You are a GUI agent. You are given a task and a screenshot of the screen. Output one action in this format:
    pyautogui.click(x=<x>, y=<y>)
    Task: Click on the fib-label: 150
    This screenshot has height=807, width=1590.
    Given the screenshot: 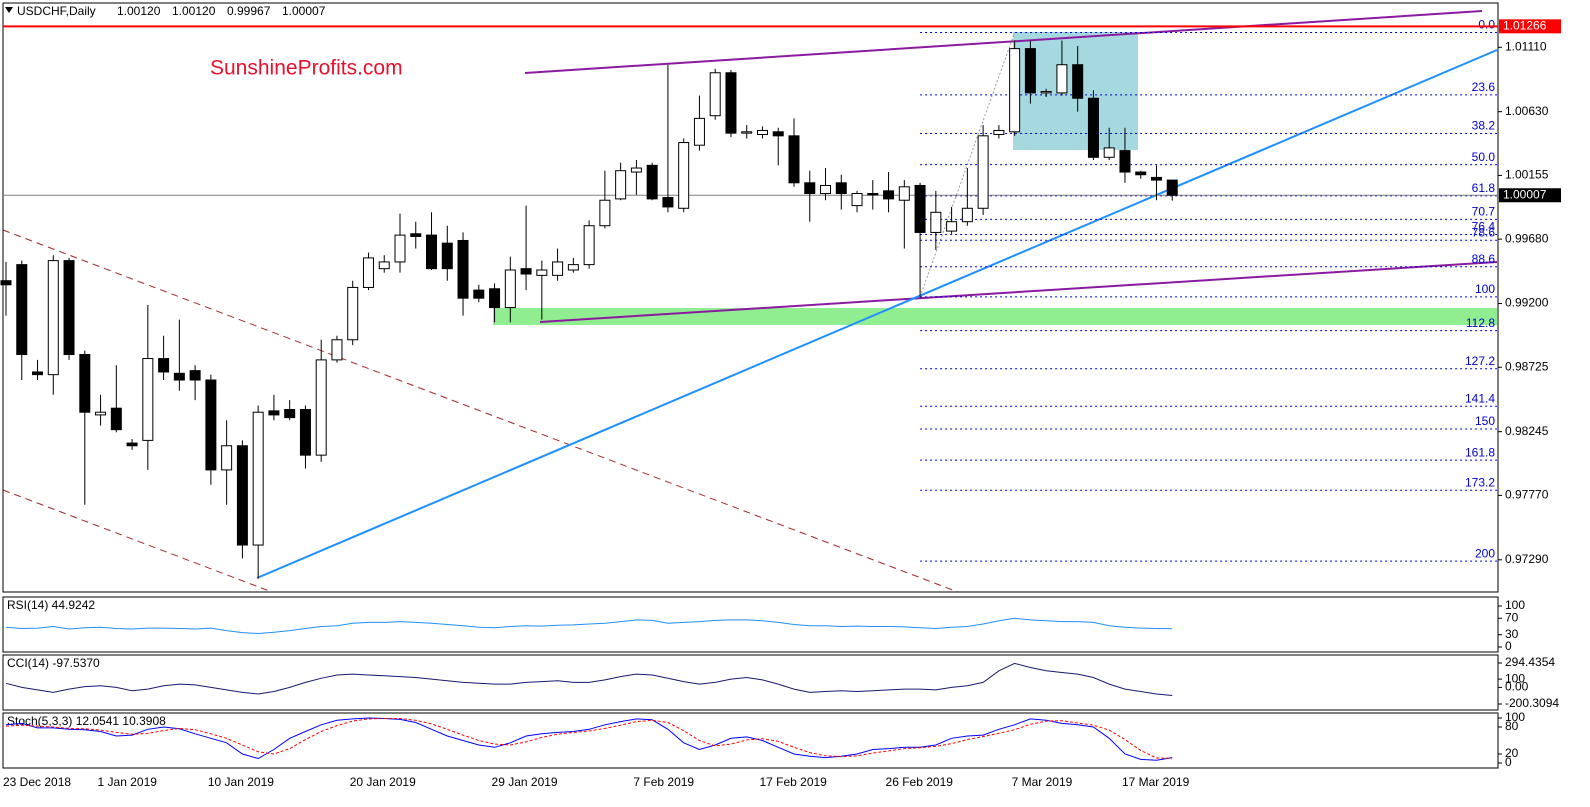 What is the action you would take?
    pyautogui.click(x=1485, y=421)
    